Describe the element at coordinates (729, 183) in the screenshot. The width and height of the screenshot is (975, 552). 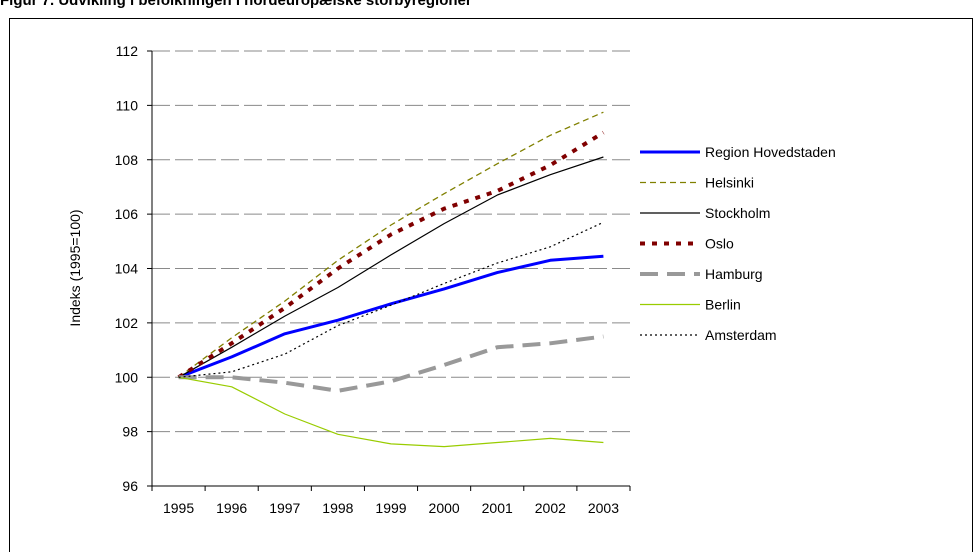
I see `legend-label: Helsinki` at that location.